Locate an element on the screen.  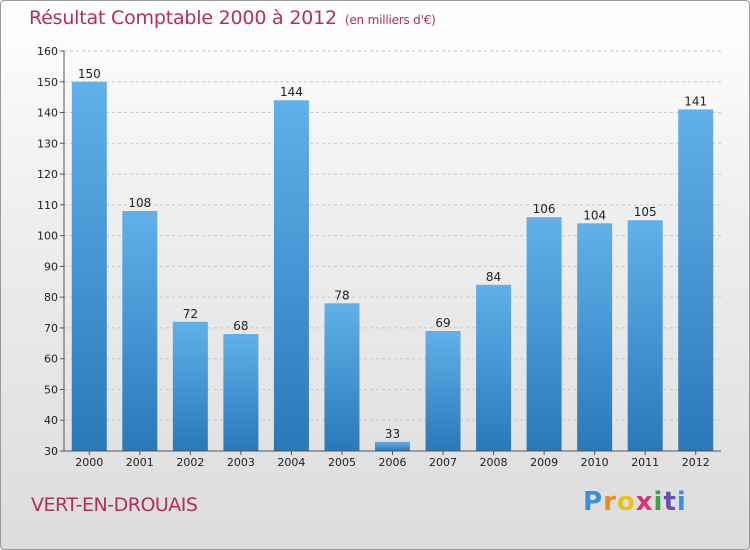
y-tick-label: 110 is located at coordinates (47, 205).